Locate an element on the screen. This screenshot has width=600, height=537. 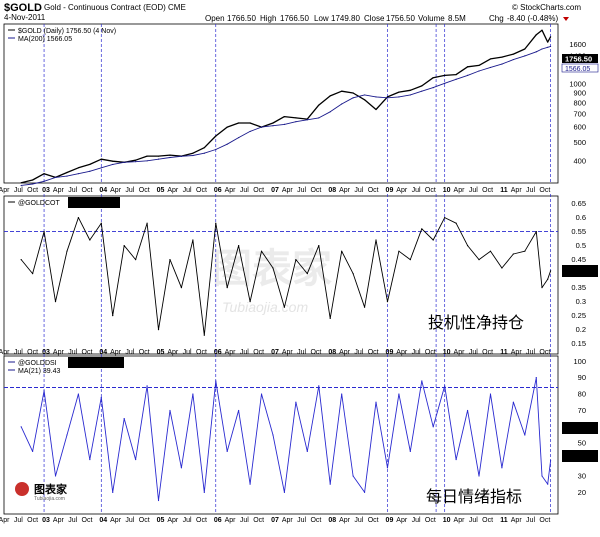
y-tick-label: 0.15 is located at coordinates (578, 343).